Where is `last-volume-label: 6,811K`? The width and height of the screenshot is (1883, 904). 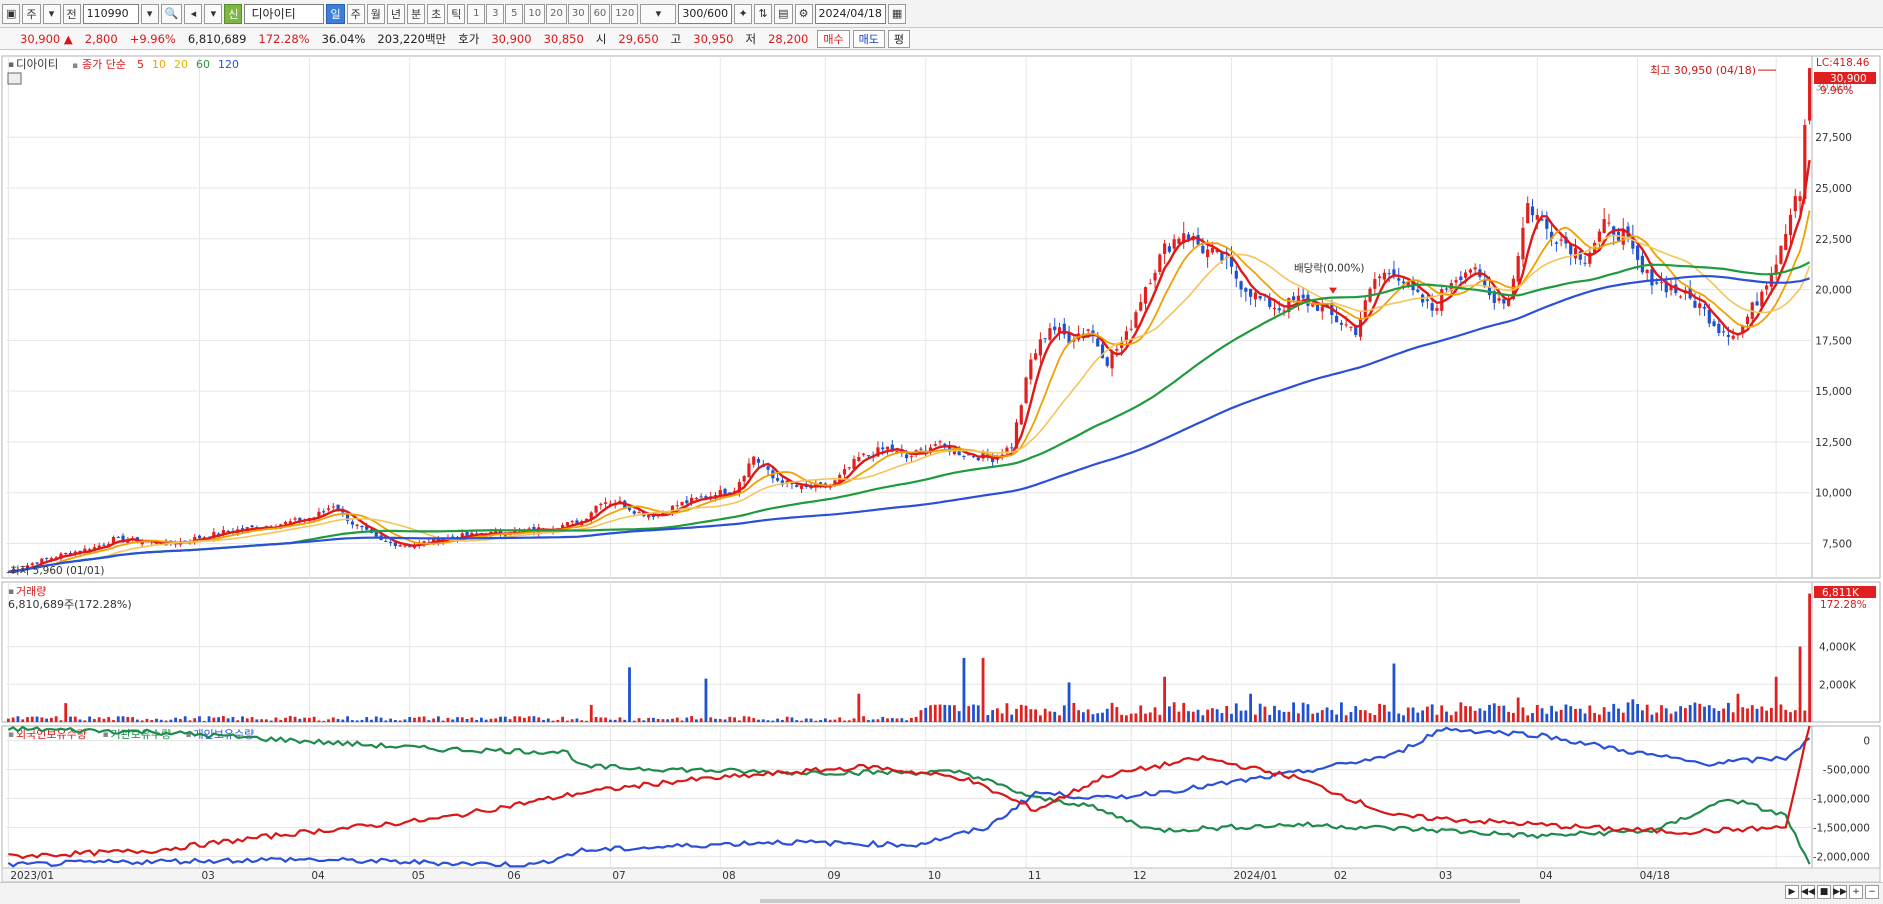 last-volume-label: 6,811K is located at coordinates (1841, 593).